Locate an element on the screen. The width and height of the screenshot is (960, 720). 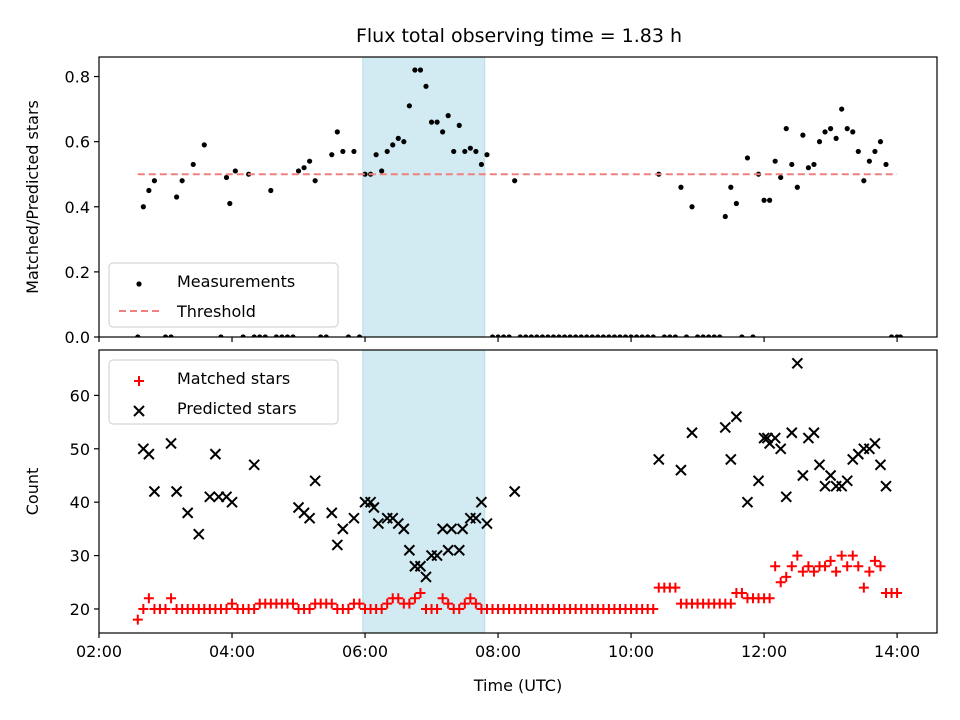
y-tick-label: 0.8 is located at coordinates (77, 77).